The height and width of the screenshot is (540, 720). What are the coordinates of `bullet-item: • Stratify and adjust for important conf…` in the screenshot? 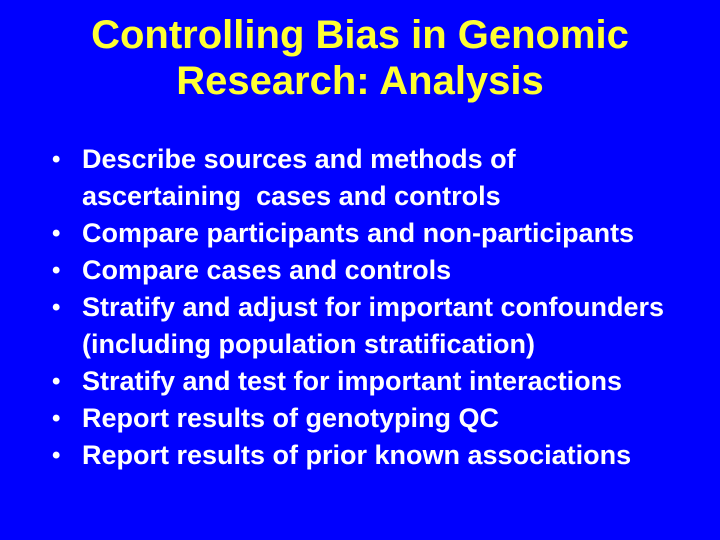 It's located at (372, 326).